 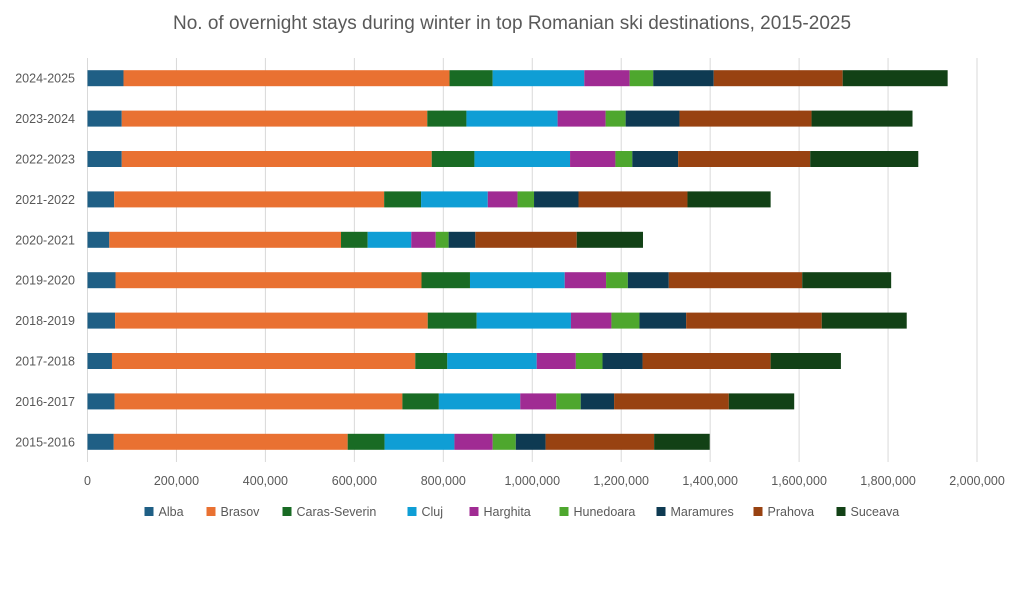 I want to click on x-tick-label: 1,600,000, so click(x=799, y=481).